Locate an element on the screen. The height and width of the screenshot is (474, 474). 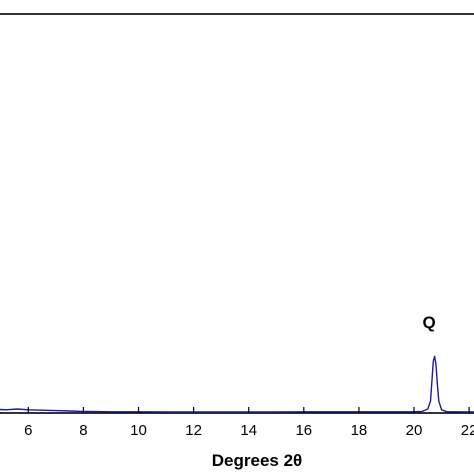
x-tick-label: 14 is located at coordinates (248, 430).